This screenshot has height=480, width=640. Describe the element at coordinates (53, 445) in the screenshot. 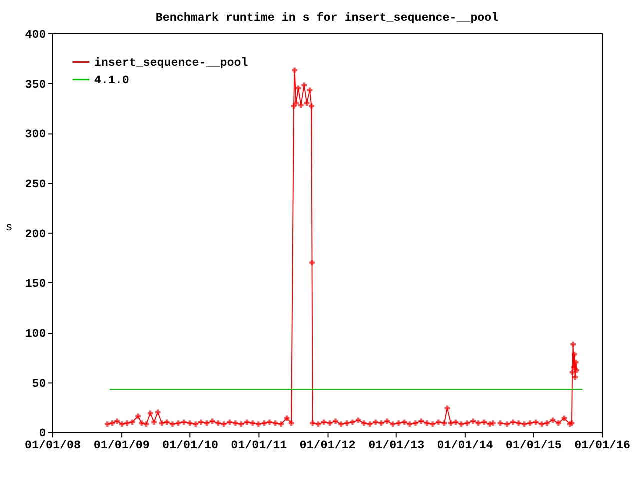

I see `x-tick-label: 01/01/08` at that location.